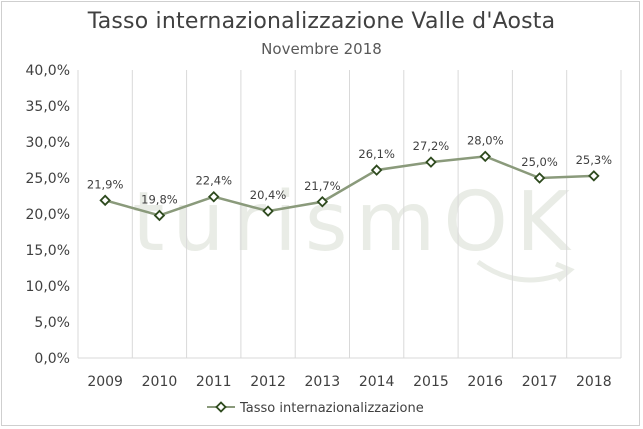 This screenshot has height=429, width=643. What do you see at coordinates (331, 408) in the screenshot?
I see `legend-label: Tasso internazionalizzazione` at bounding box center [331, 408].